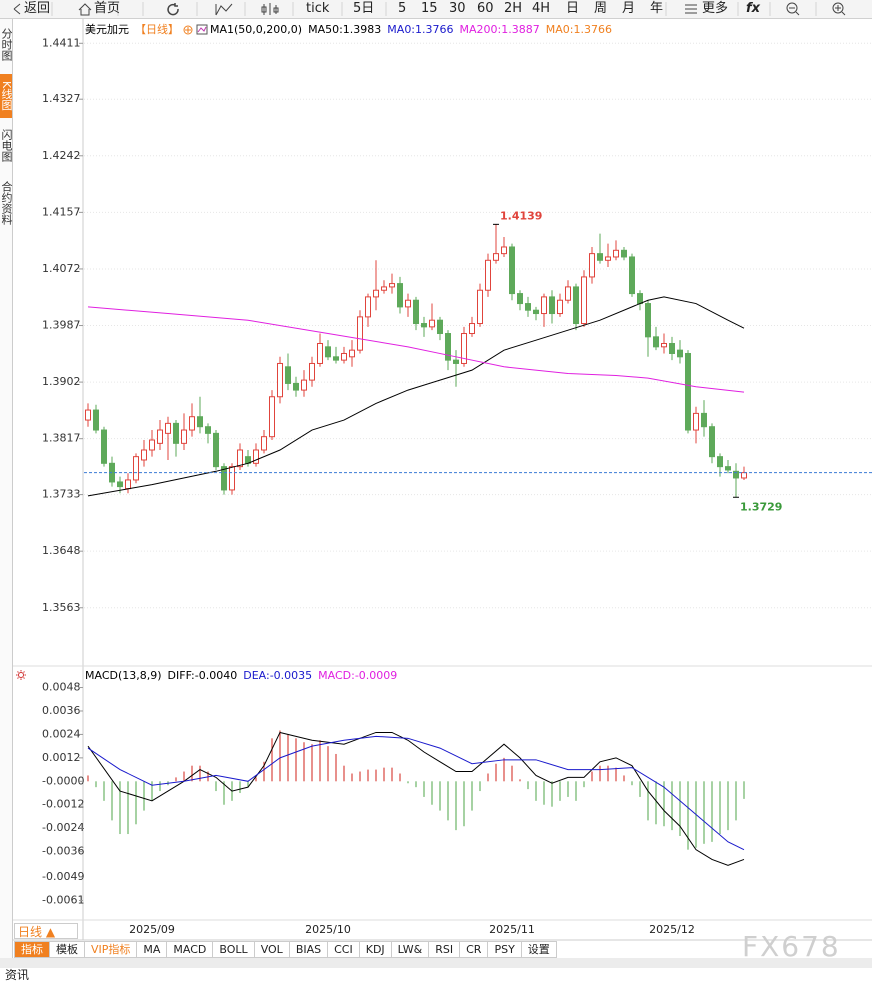 The height and width of the screenshot is (983, 872). I want to click on indicator-tab: CCI, so click(344, 949).